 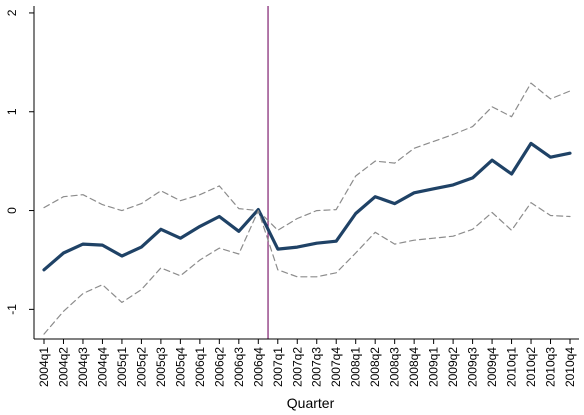 What do you see at coordinates (434, 367) in the screenshot?
I see `x-tick-label: 2009q1` at bounding box center [434, 367].